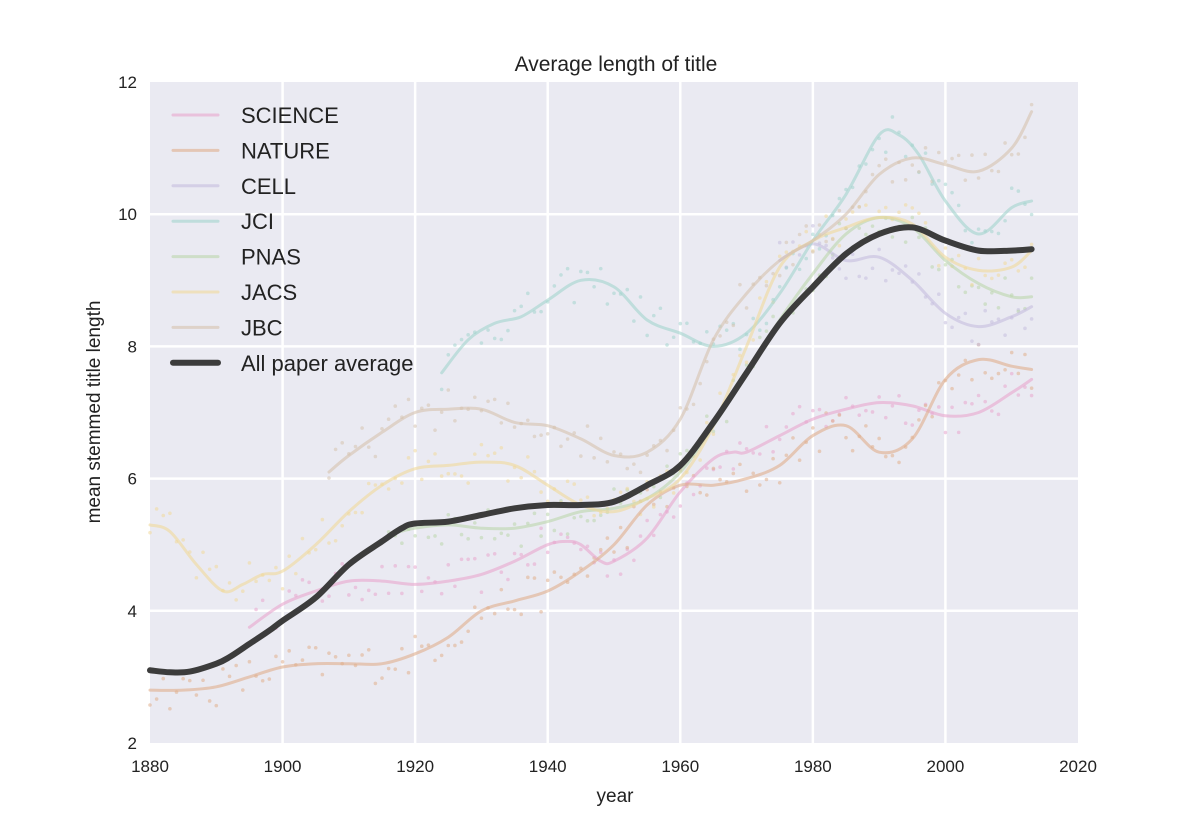  Describe the element at coordinates (132, 479) in the screenshot. I see `y-tick-label: 6` at that location.